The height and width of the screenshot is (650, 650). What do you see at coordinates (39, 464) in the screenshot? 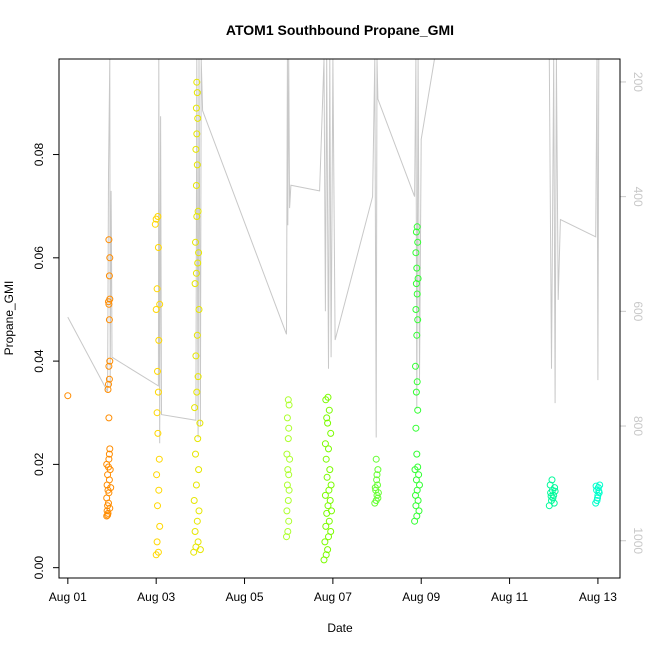
I see `y-tick-label: 0.02` at bounding box center [39, 464].